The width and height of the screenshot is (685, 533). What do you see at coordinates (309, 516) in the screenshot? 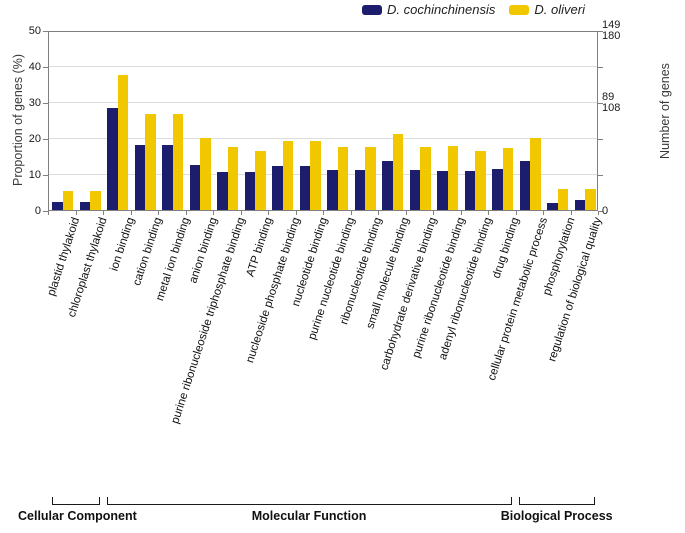
I see `group-label-2: Molecular Function` at bounding box center [309, 516].